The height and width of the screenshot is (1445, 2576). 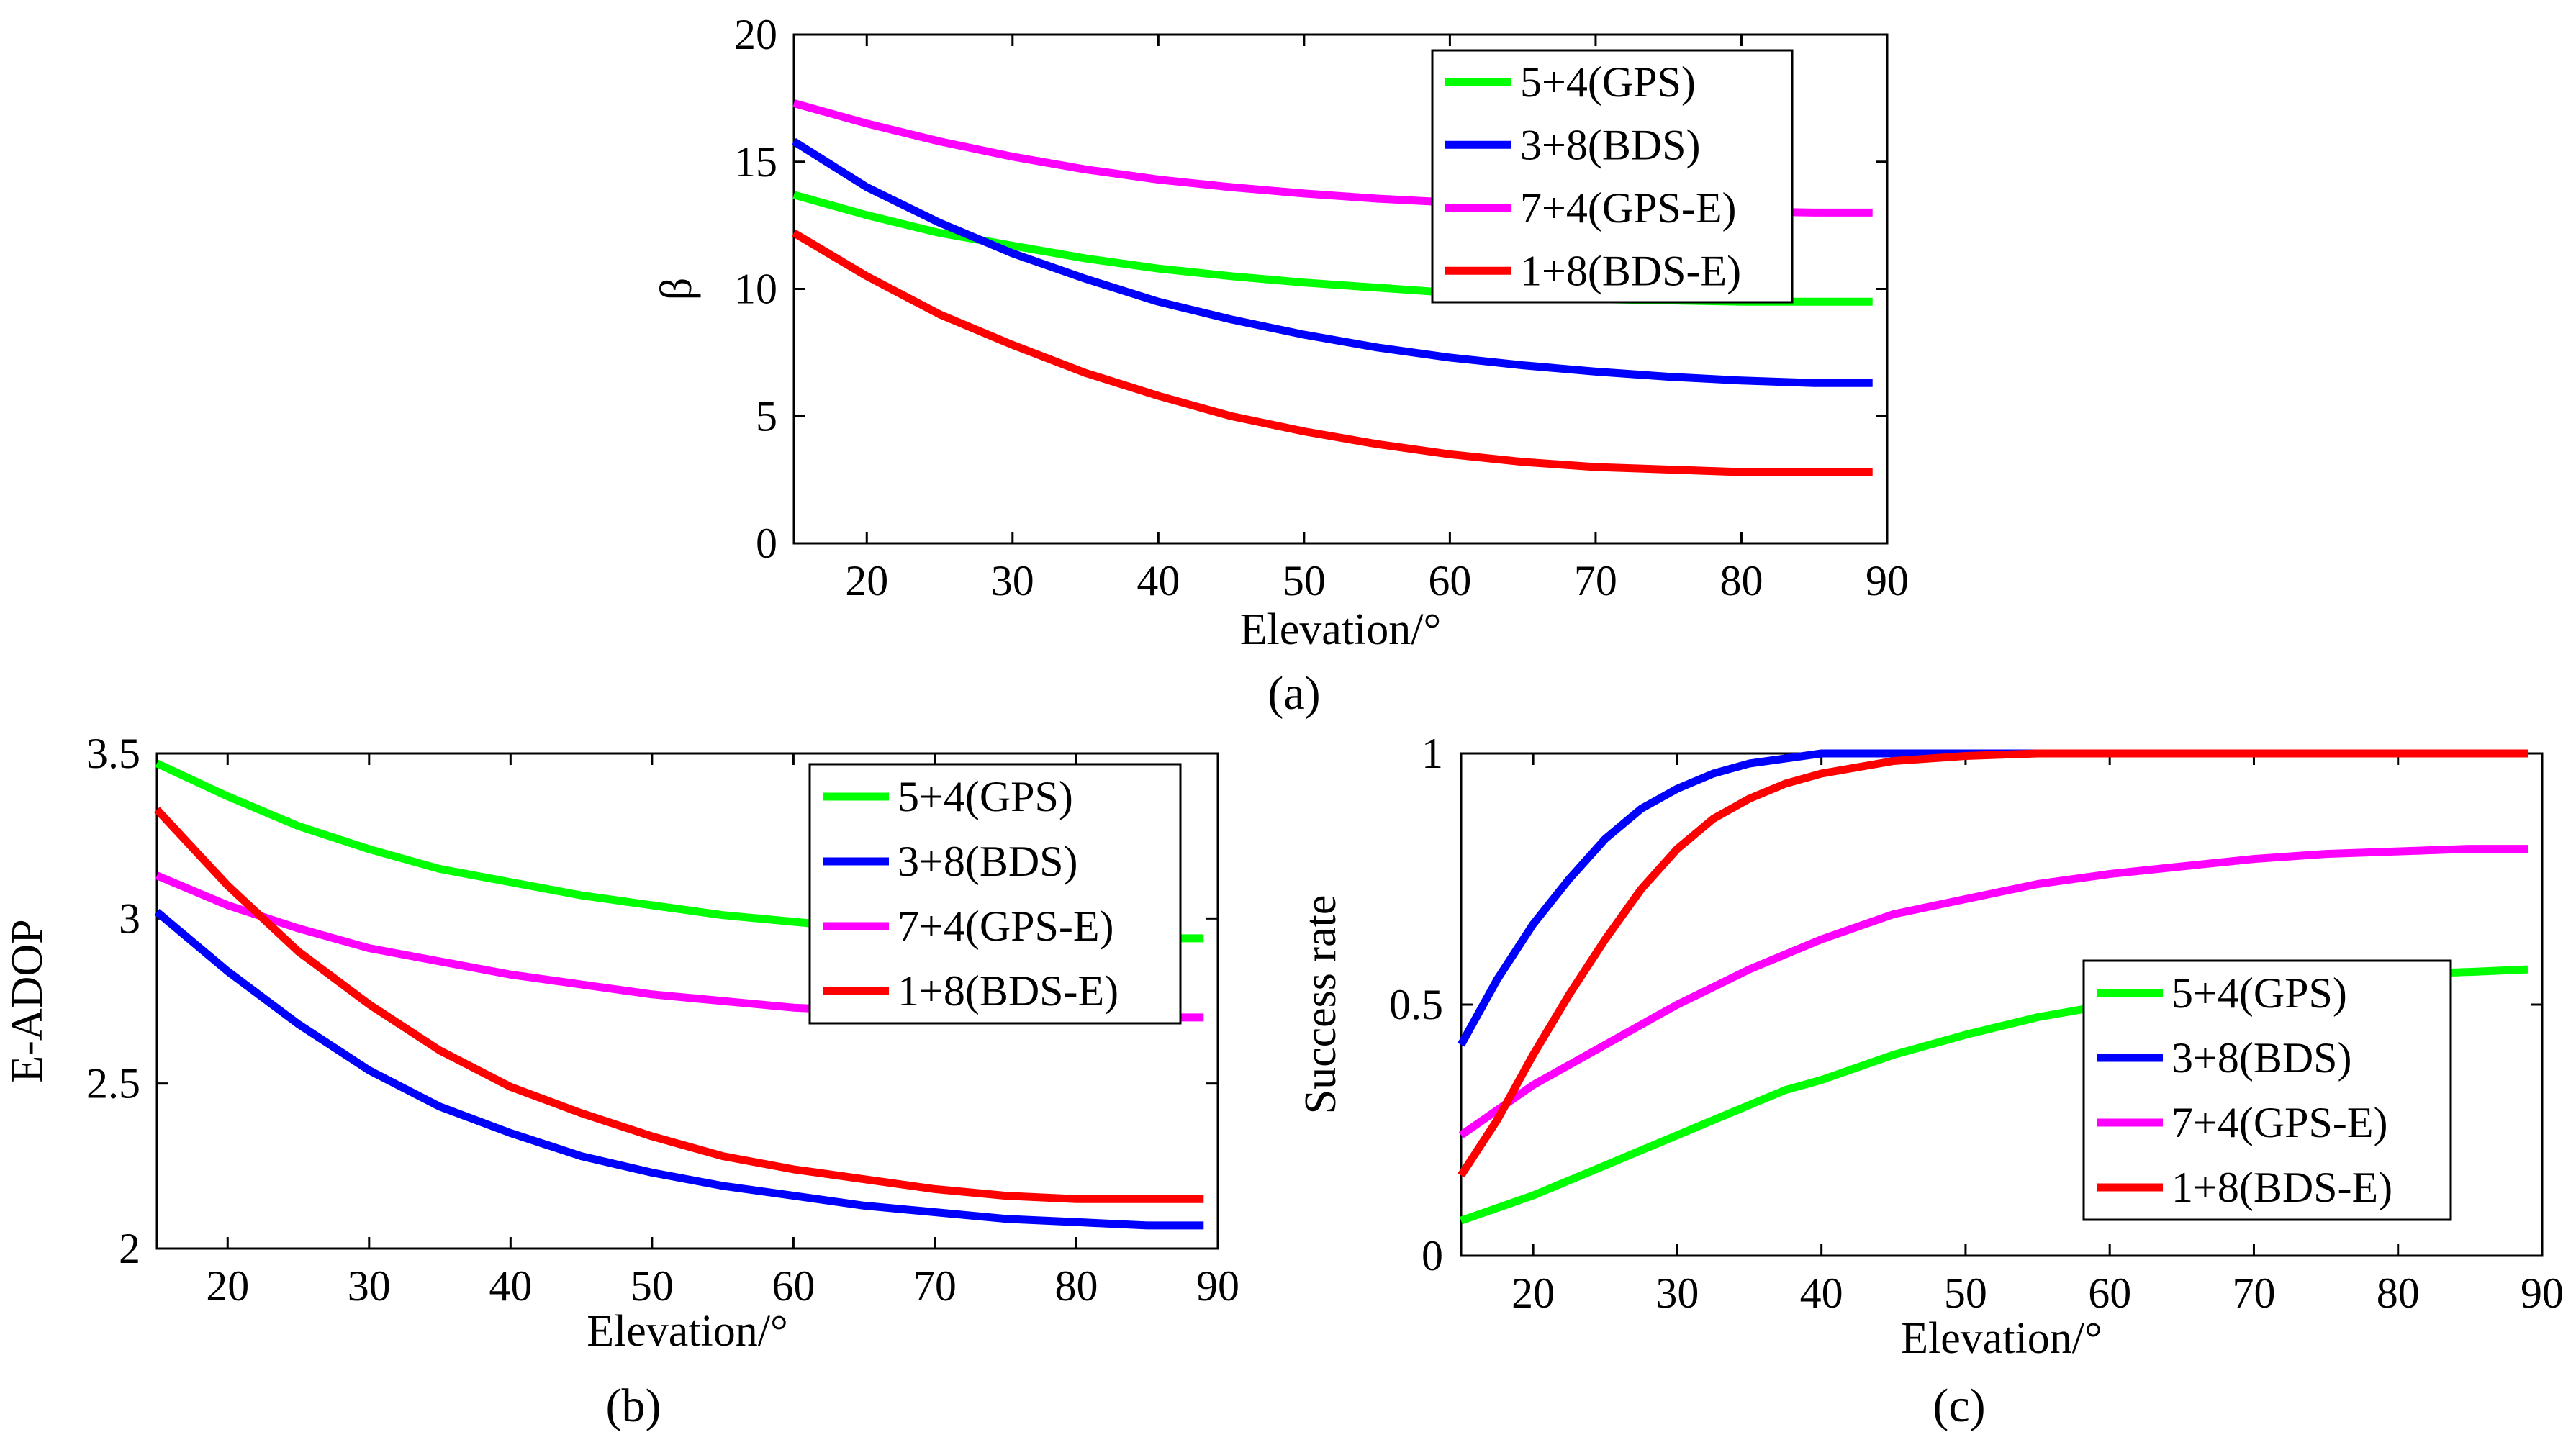 What do you see at coordinates (633, 1406) in the screenshot?
I see `panel-label: (b)` at bounding box center [633, 1406].